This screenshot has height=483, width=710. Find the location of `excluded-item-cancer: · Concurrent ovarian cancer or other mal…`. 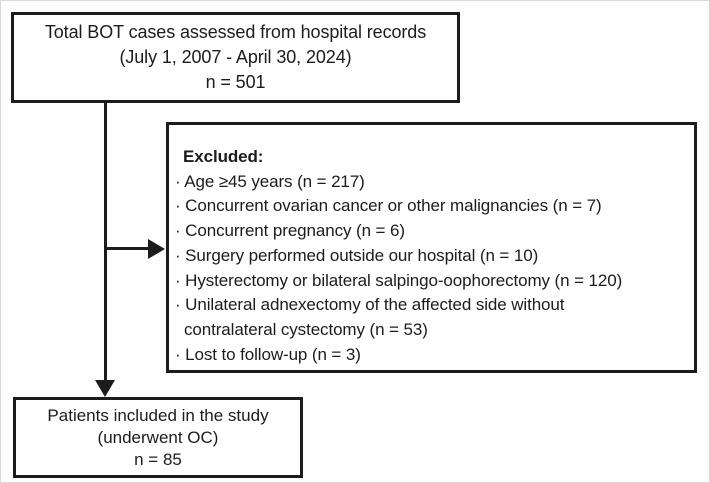

excluded-item-cancer: · Concurrent ovarian cancer or other mal… is located at coordinates (388, 206).